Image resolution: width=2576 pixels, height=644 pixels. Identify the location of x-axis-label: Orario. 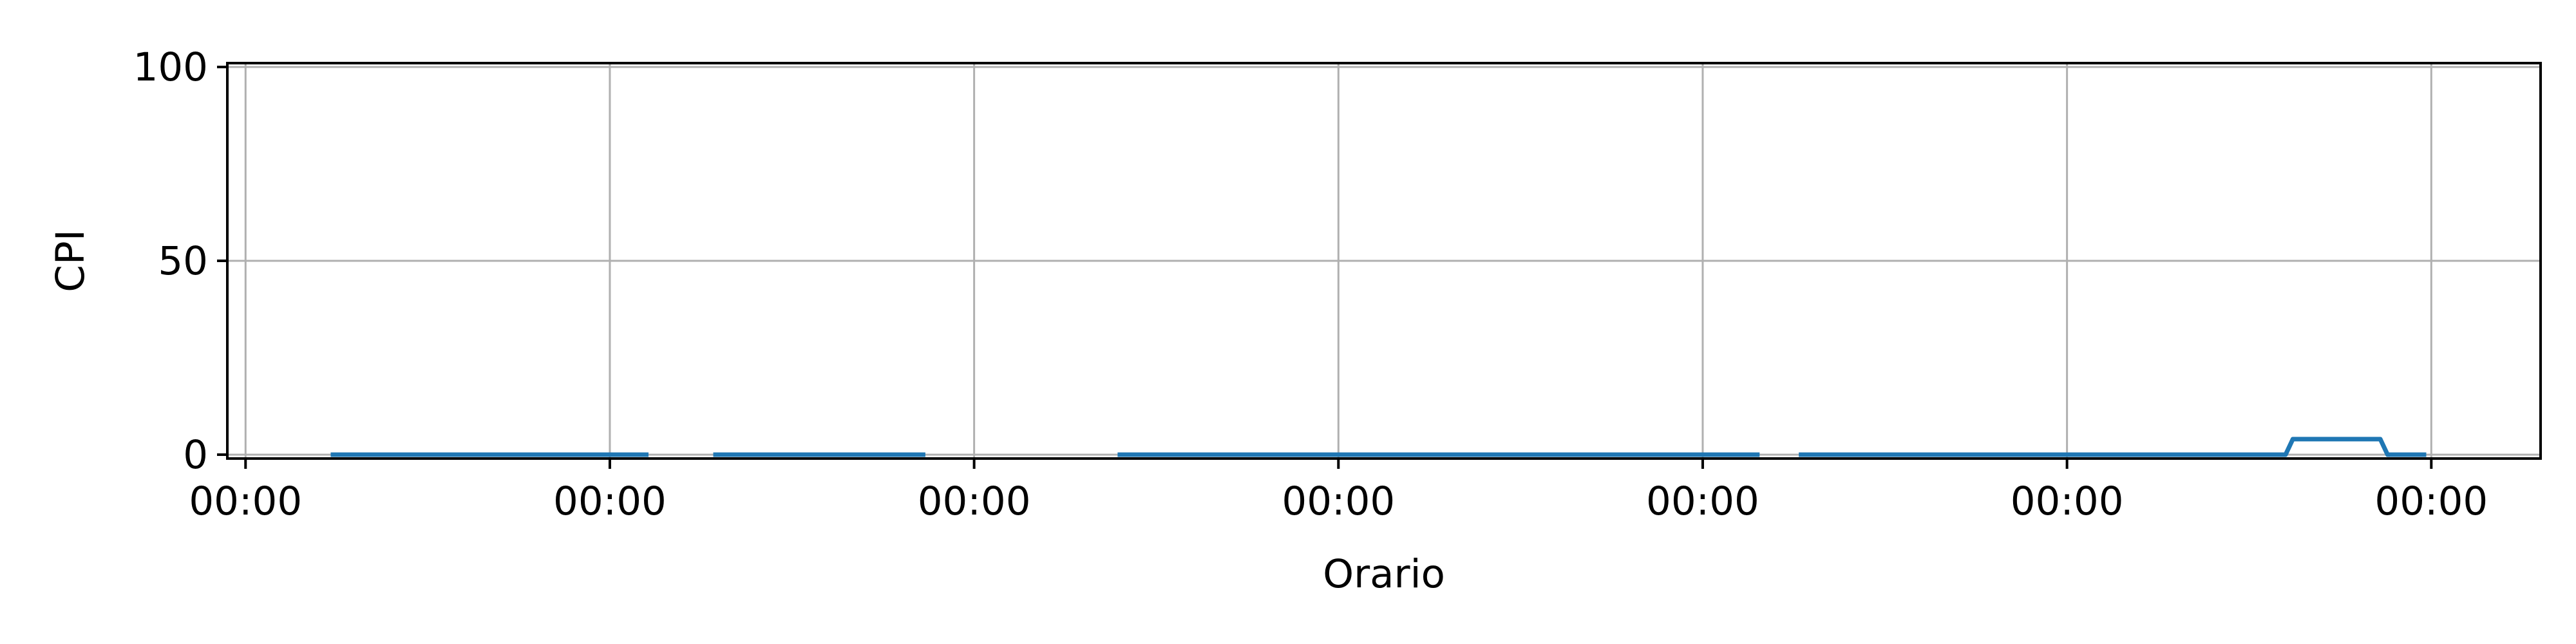
(1384, 574).